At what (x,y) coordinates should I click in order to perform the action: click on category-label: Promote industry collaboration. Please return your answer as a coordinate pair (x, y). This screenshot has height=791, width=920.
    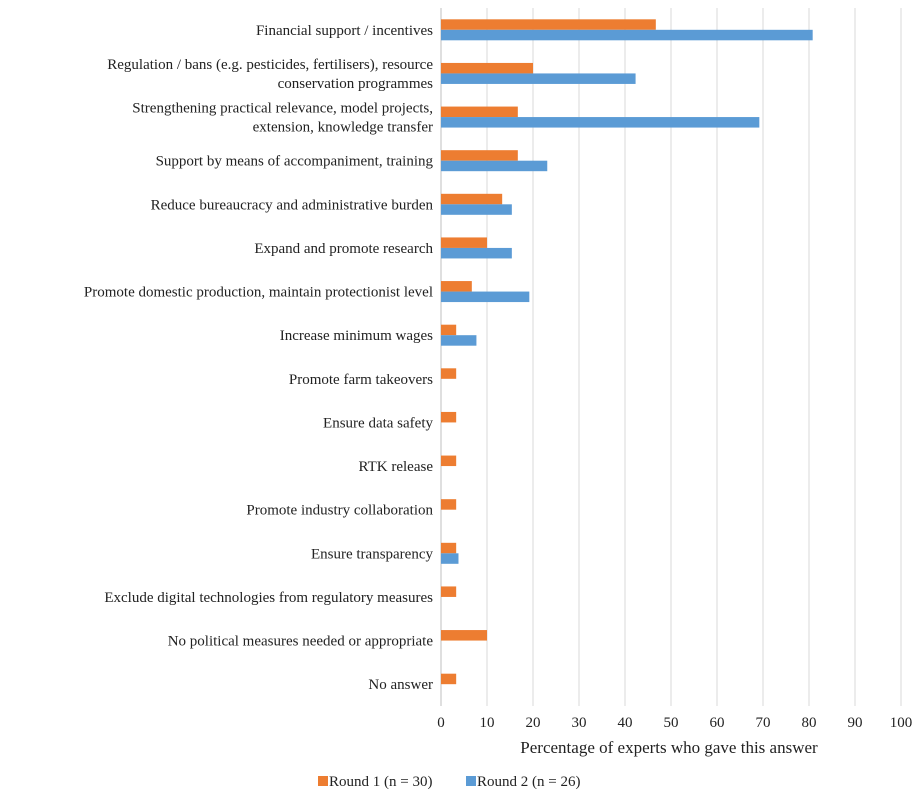
    Looking at the image, I should click on (339, 511).